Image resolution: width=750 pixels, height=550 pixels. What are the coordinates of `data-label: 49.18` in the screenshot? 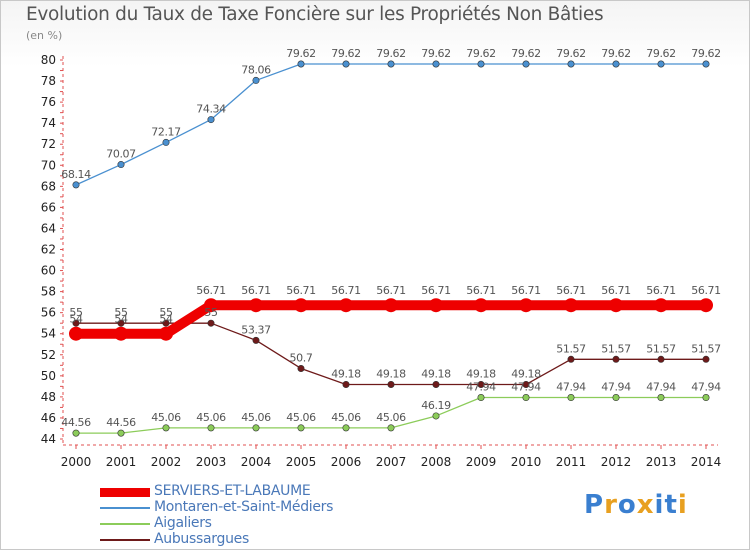 It's located at (436, 373).